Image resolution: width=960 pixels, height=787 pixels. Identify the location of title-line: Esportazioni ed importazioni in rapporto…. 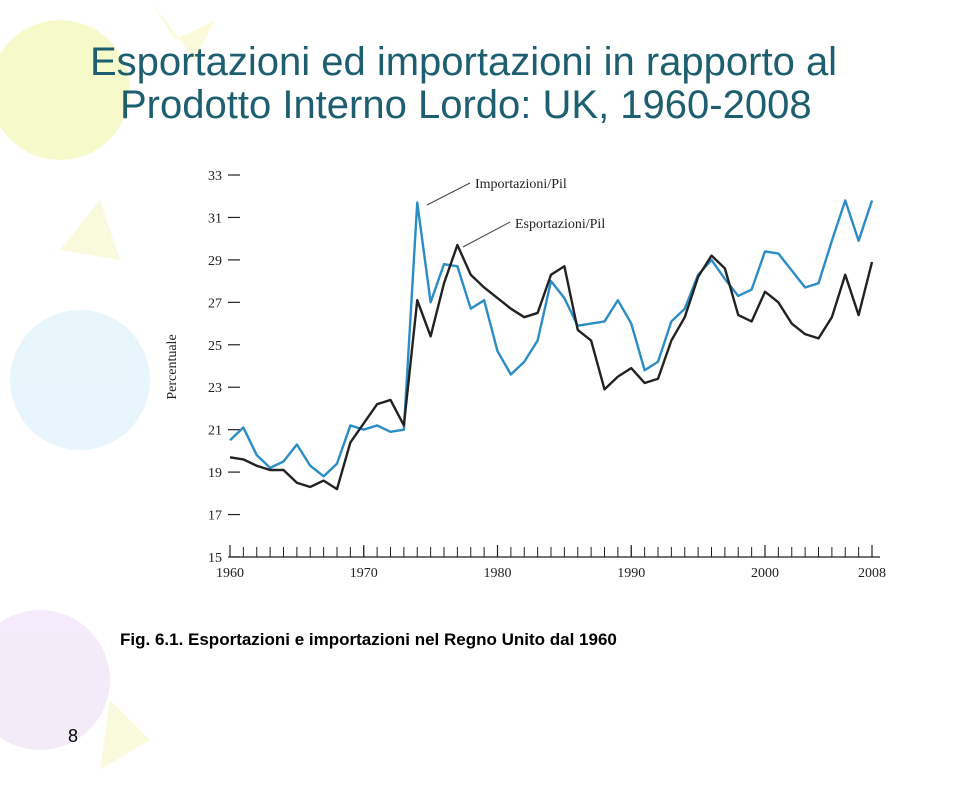
(463, 62).